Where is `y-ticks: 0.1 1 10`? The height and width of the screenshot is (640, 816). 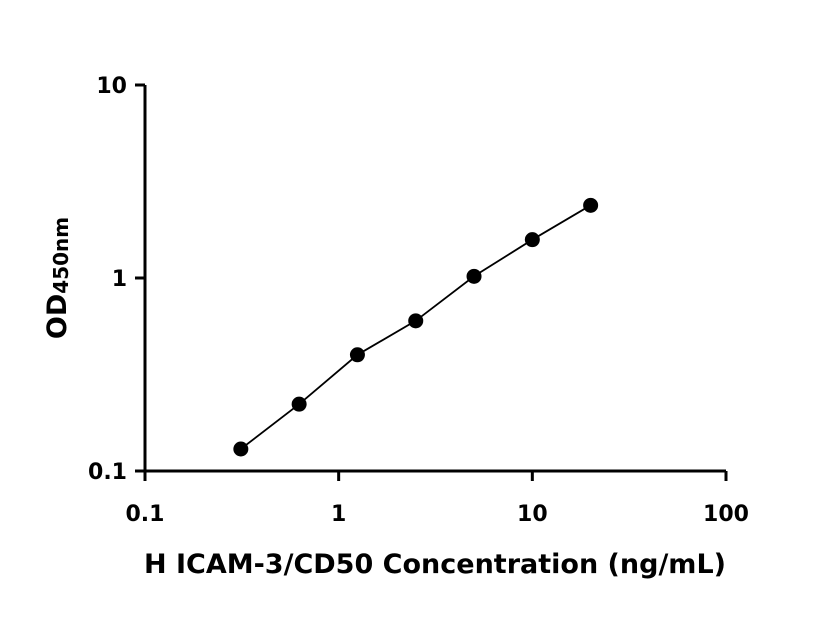
y-ticks: 0.1 1 10 is located at coordinates (116, 279).